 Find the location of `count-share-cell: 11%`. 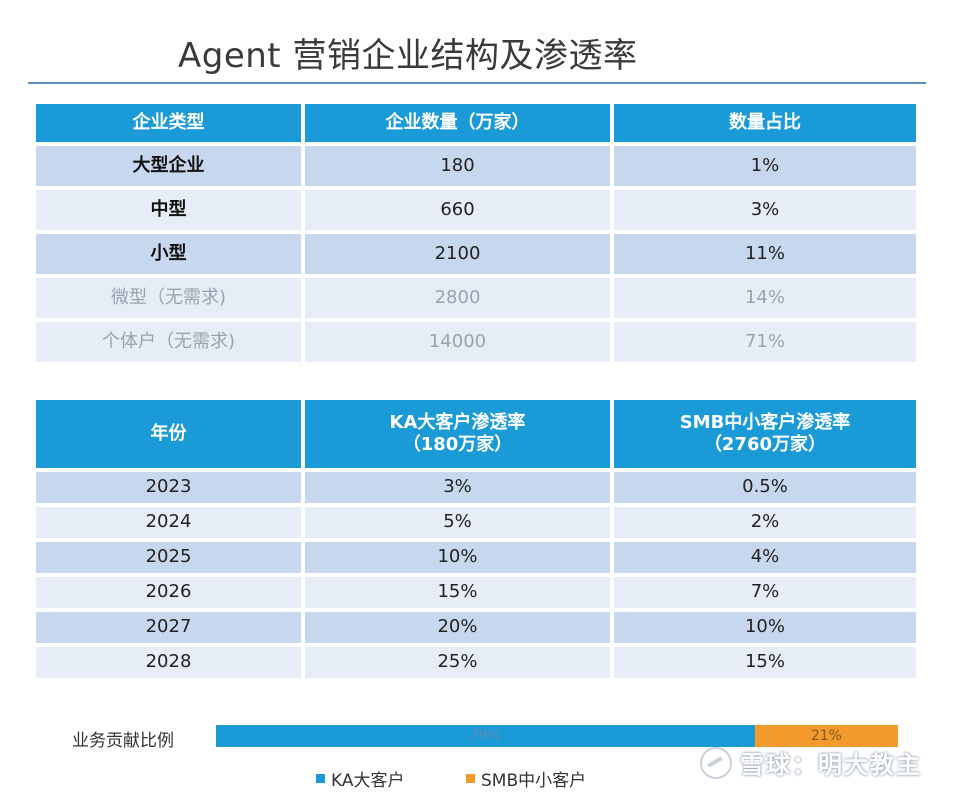

count-share-cell: 11% is located at coordinates (765, 254).